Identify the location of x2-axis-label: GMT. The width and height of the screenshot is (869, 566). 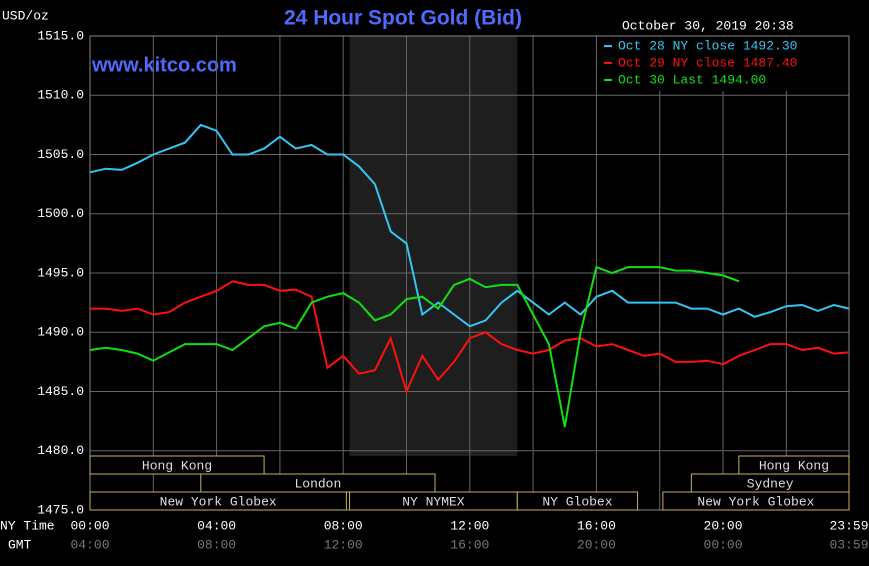
(20, 544).